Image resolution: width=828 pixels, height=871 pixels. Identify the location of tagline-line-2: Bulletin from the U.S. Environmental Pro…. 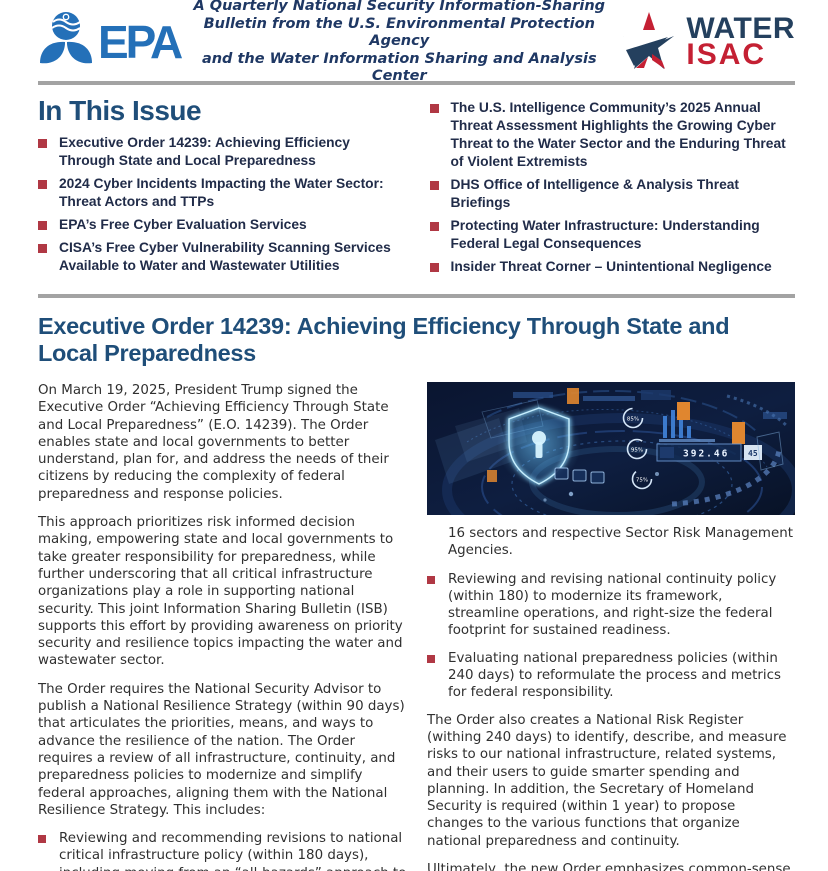
(399, 32).